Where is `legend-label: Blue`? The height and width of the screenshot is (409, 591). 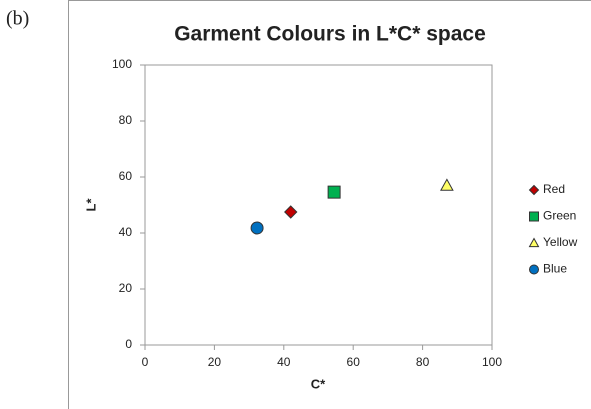 legend-label: Blue is located at coordinates (555, 269).